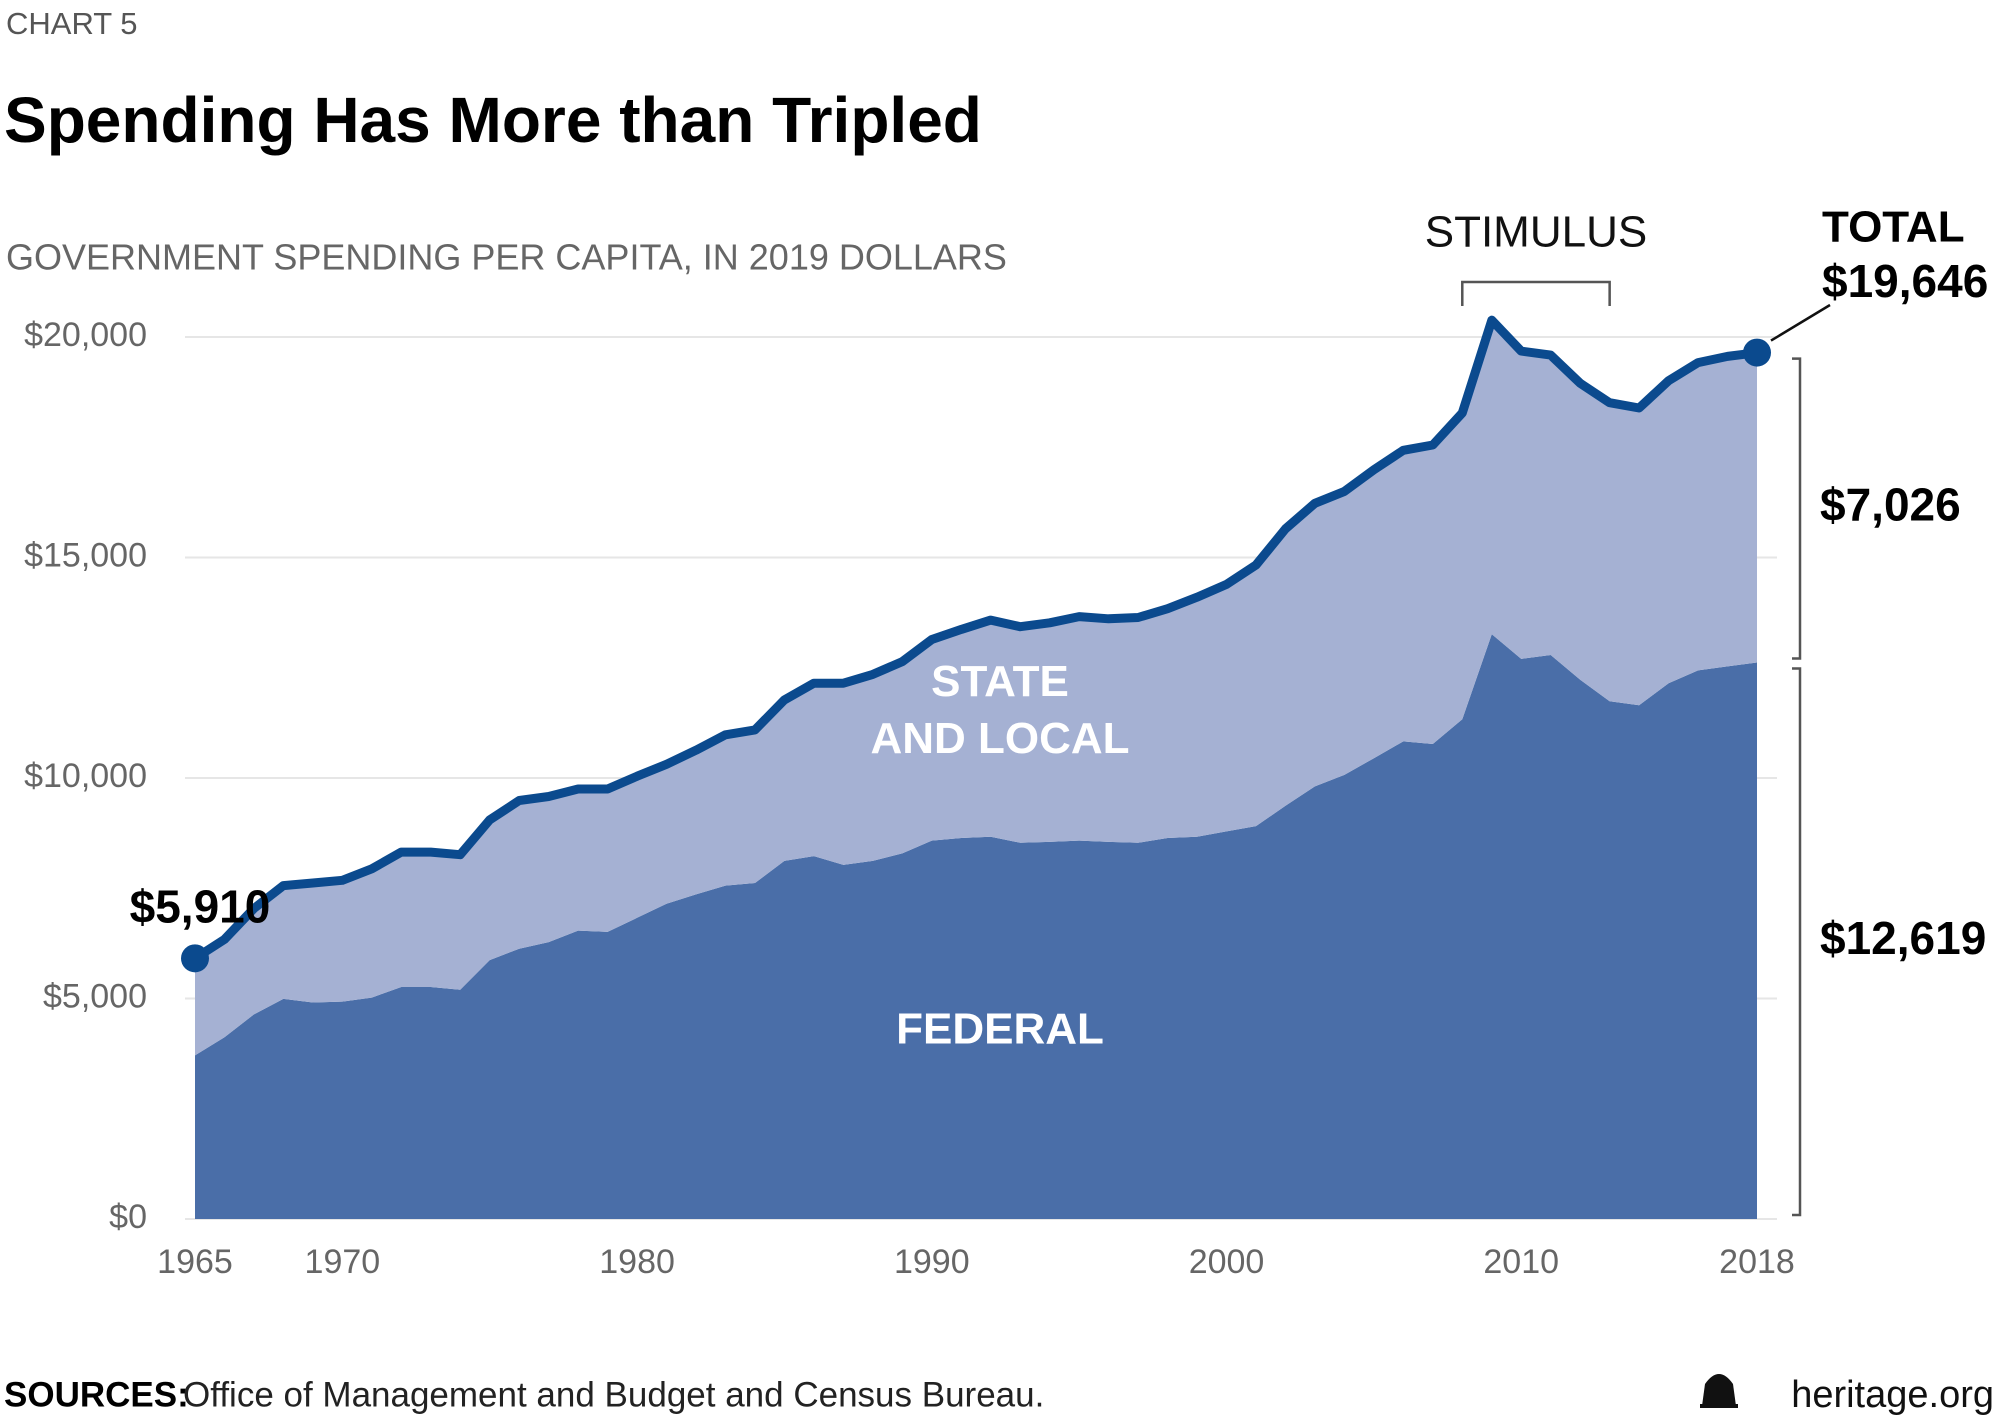  Describe the element at coordinates (1903, 938) in the screenshot. I see `end-label: $12,619` at that location.